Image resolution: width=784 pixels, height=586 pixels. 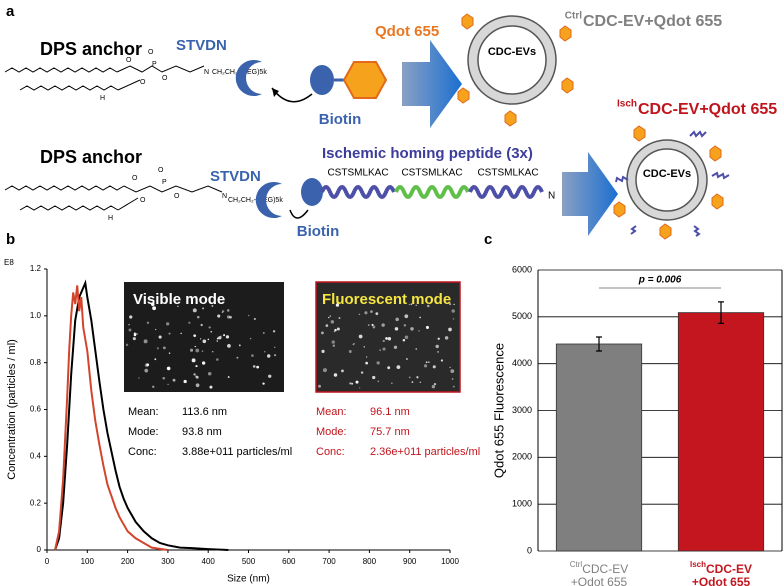 I want to click on atom: N, so click(x=206, y=72).